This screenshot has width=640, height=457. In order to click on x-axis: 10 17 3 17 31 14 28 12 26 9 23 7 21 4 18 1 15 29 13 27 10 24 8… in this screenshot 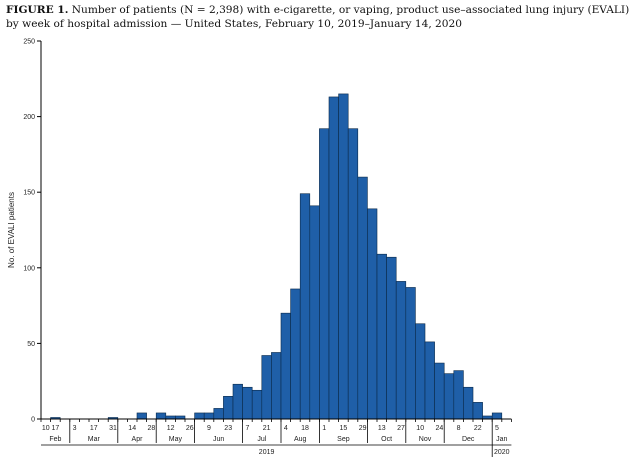, I will do `click(276, 437)`.